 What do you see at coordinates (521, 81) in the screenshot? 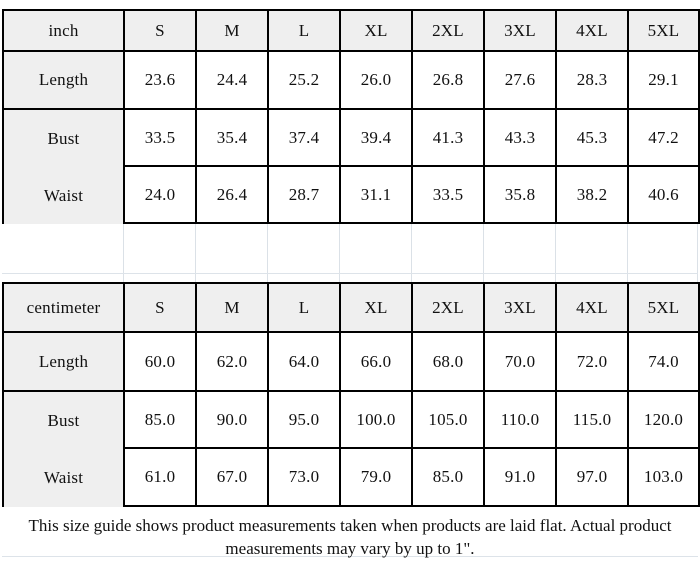
I see `value-cell: 27.6` at bounding box center [521, 81].